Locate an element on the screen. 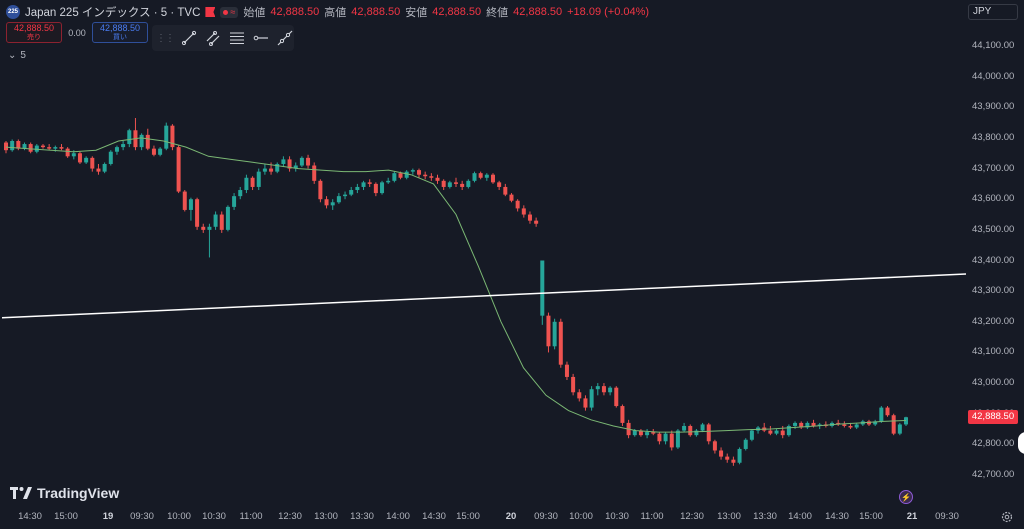 The width and height of the screenshot is (1024, 529). x-tick-label: 10:30 is located at coordinates (214, 516).